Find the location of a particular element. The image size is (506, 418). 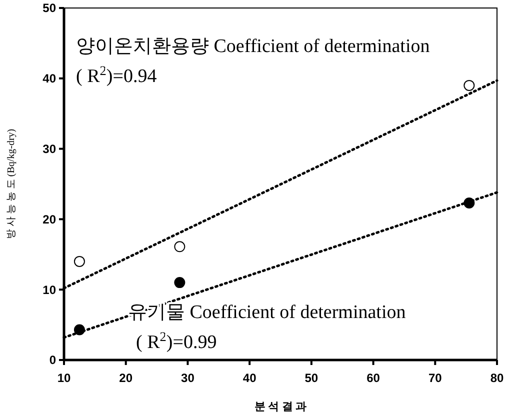

x-tick-label: 70 is located at coordinates (435, 378).